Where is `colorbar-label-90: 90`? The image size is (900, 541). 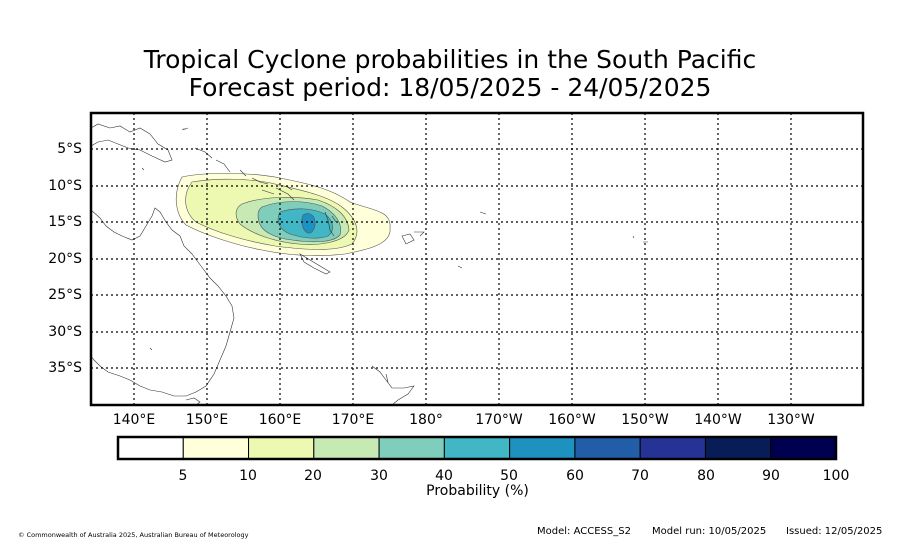
colorbar-label-90: 90 is located at coordinates (771, 476).